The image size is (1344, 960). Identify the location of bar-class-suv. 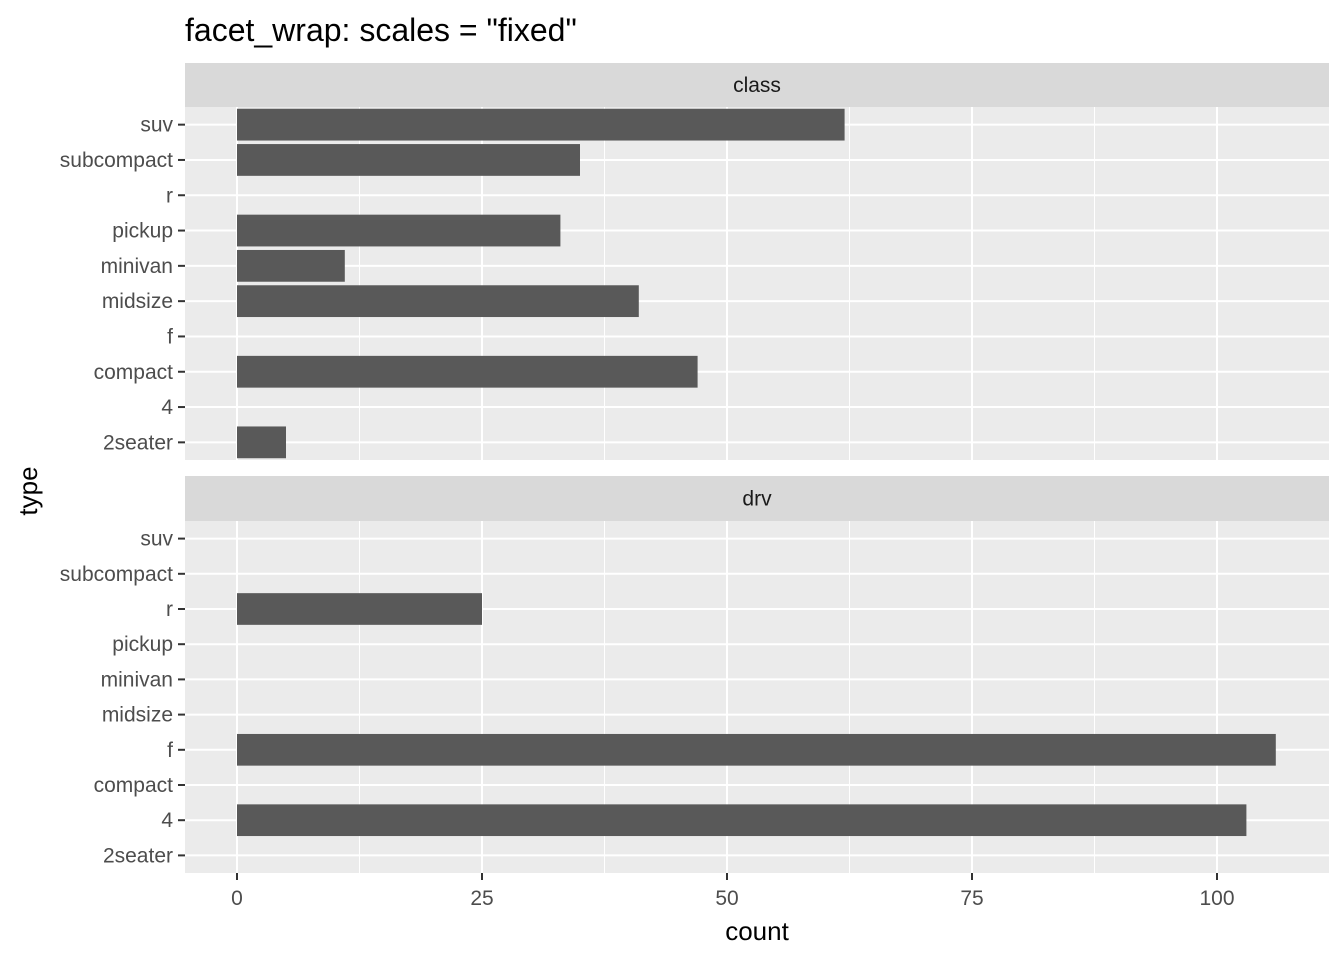
(541, 124).